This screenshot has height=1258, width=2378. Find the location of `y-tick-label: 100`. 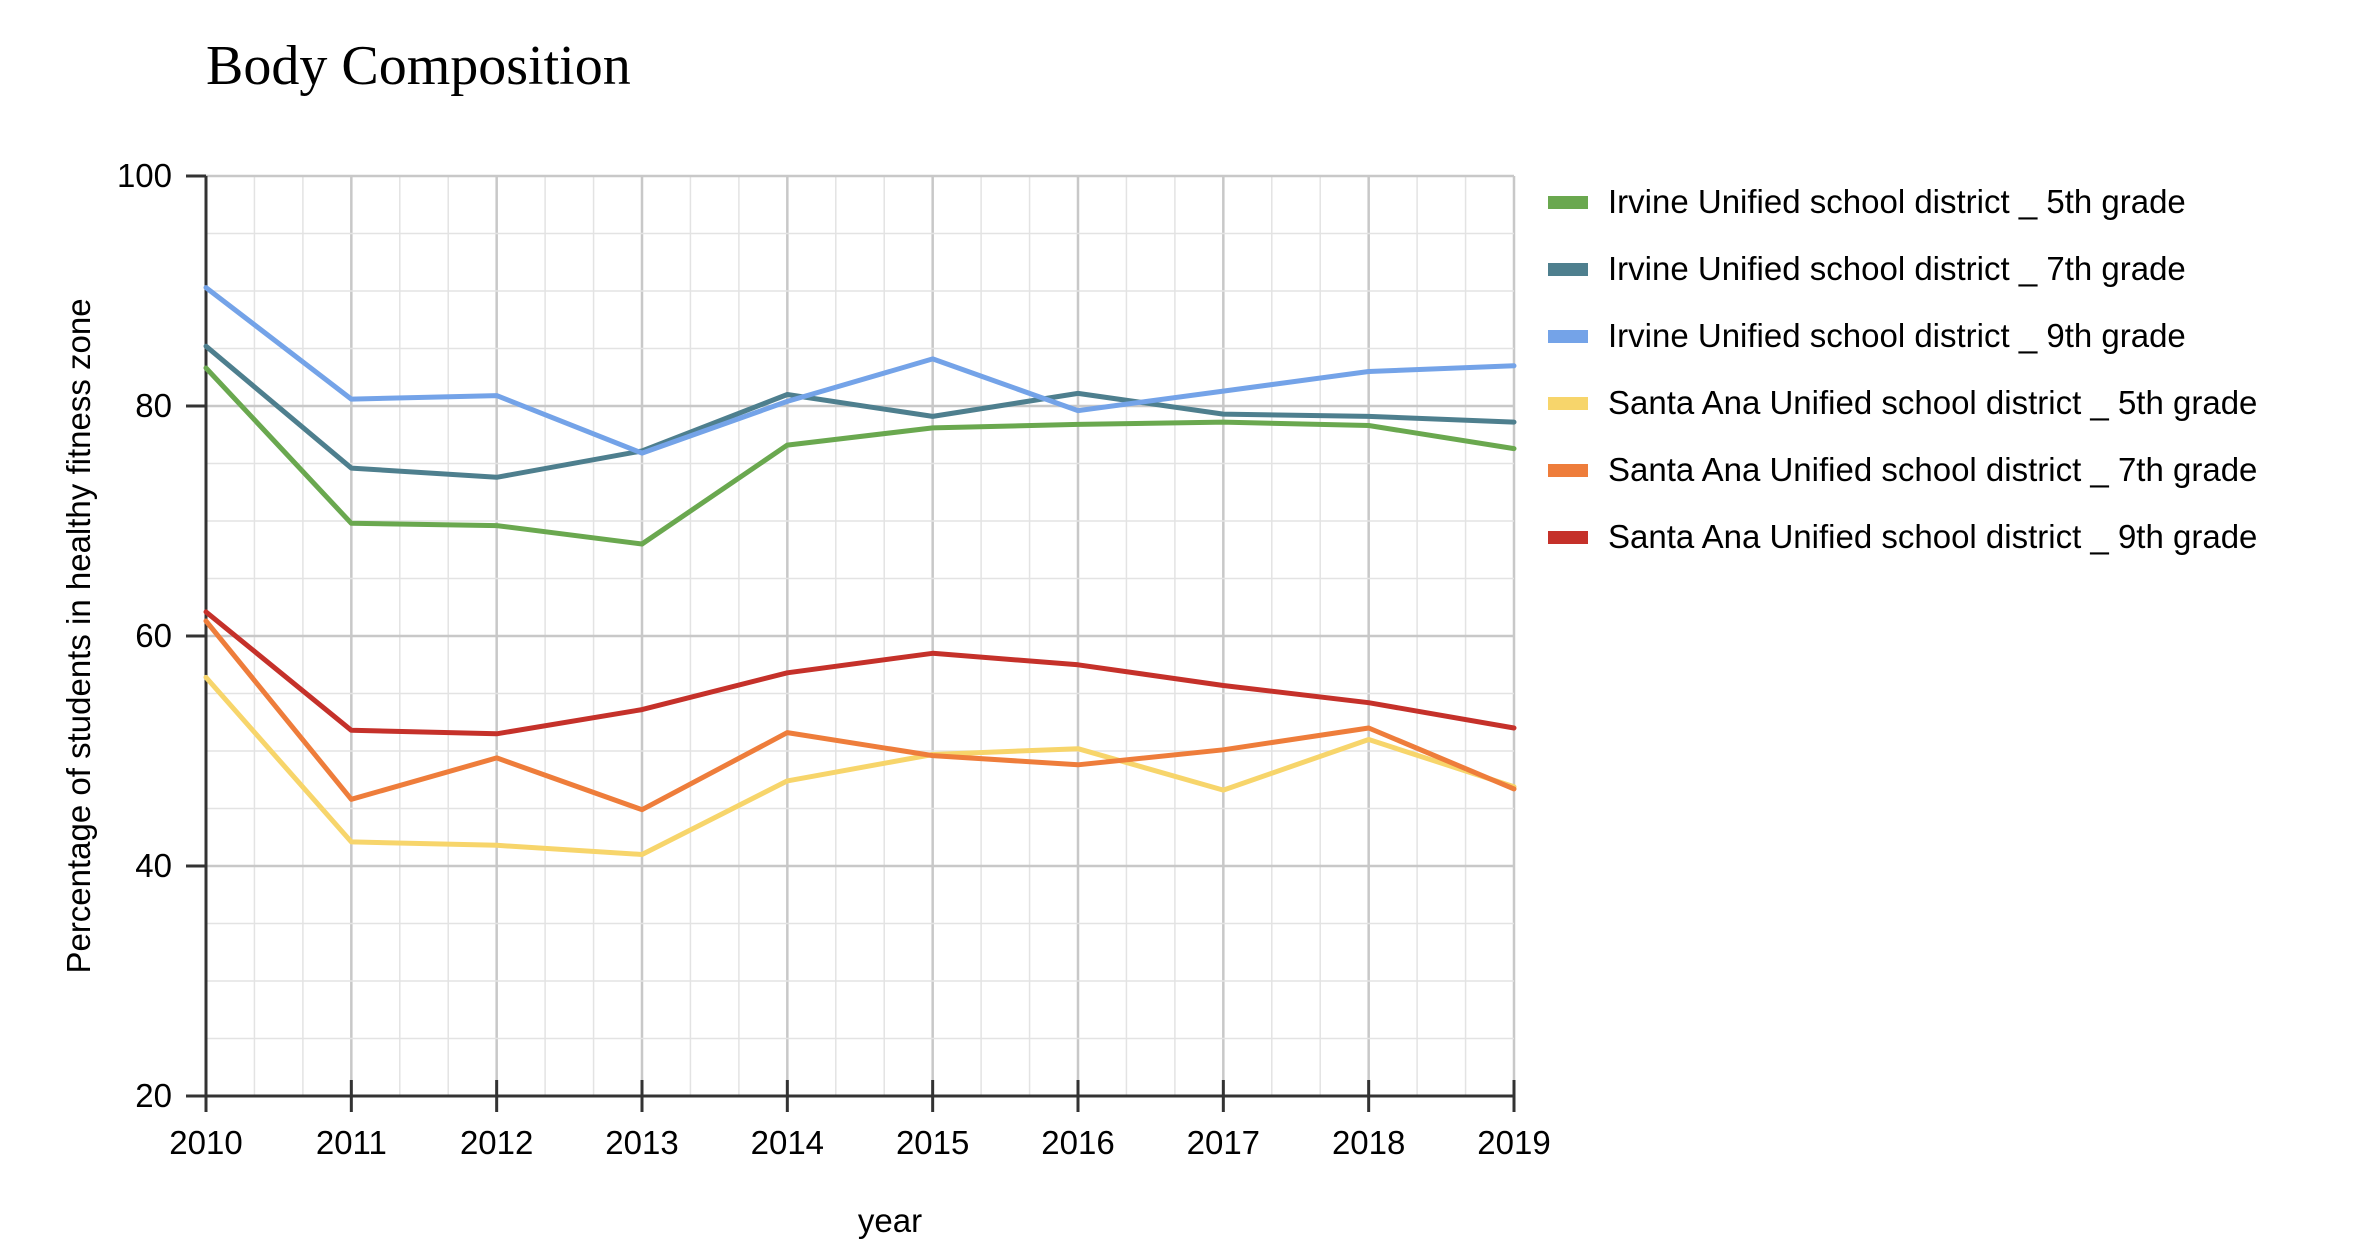

y-tick-label: 100 is located at coordinates (144, 175).